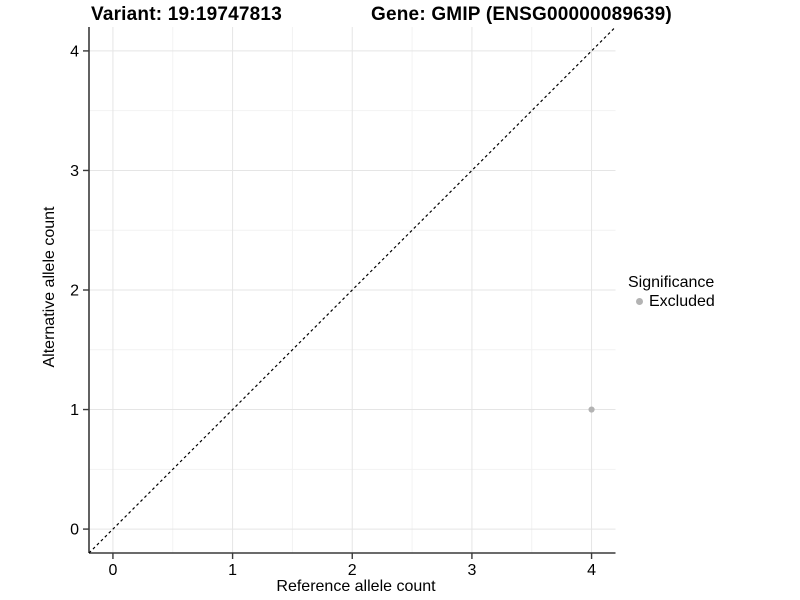 This screenshot has width=800, height=600. What do you see at coordinates (521, 14) in the screenshot?
I see `gene-title: Gene: GMIP (ENSG00000089639)` at bounding box center [521, 14].